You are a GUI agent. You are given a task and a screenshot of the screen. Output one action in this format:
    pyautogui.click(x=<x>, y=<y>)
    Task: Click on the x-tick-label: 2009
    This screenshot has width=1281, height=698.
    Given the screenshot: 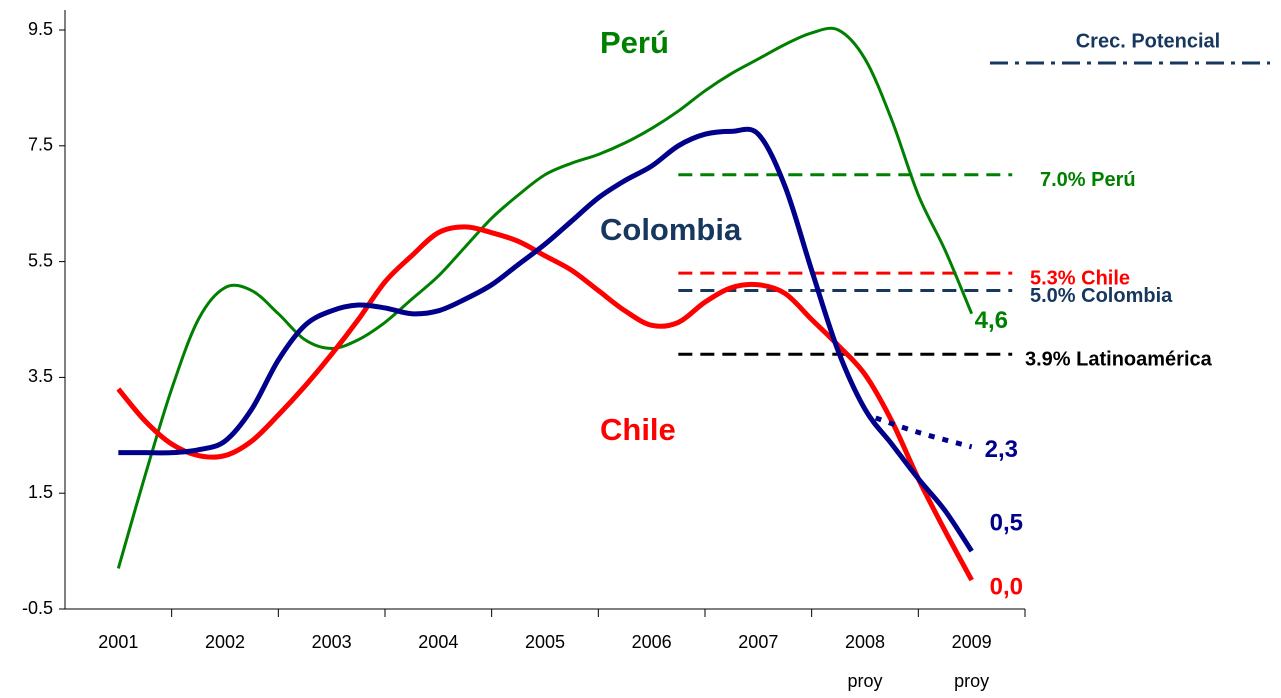 What is the action you would take?
    pyautogui.click(x=972, y=642)
    